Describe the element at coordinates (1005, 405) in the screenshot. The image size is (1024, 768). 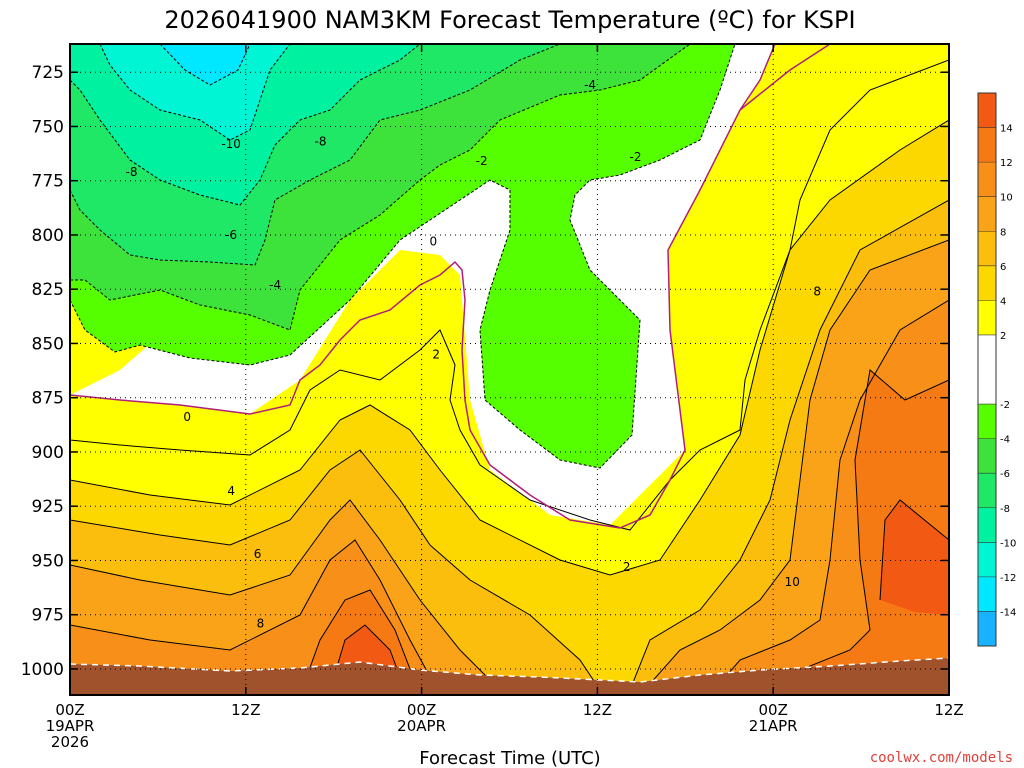
I see `colorbar-tick-label: -2` at that location.